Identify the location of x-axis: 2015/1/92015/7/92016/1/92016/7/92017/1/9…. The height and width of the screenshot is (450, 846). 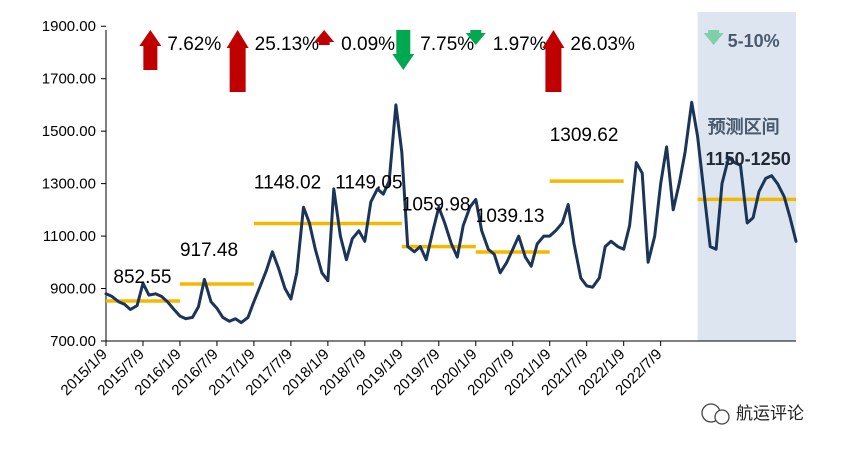
(361, 370).